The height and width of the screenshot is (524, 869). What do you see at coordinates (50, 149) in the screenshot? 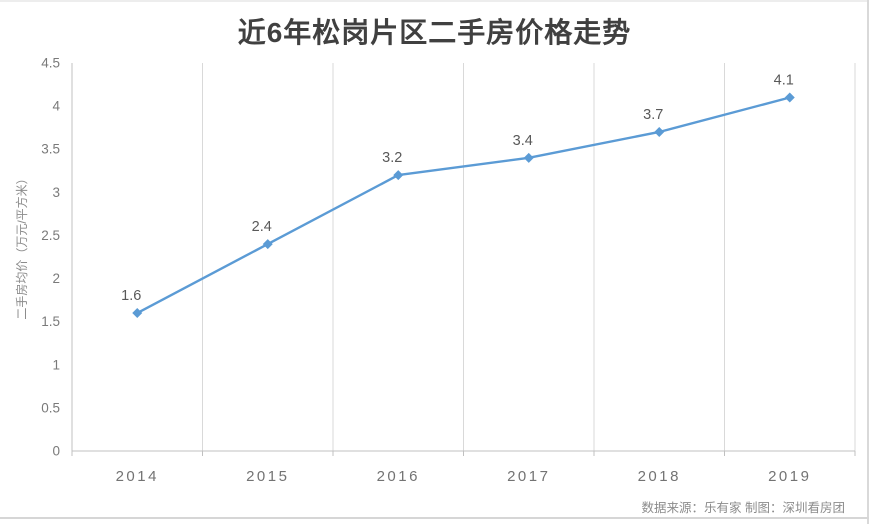
I see `y-tick-label: 3.5` at bounding box center [50, 149].